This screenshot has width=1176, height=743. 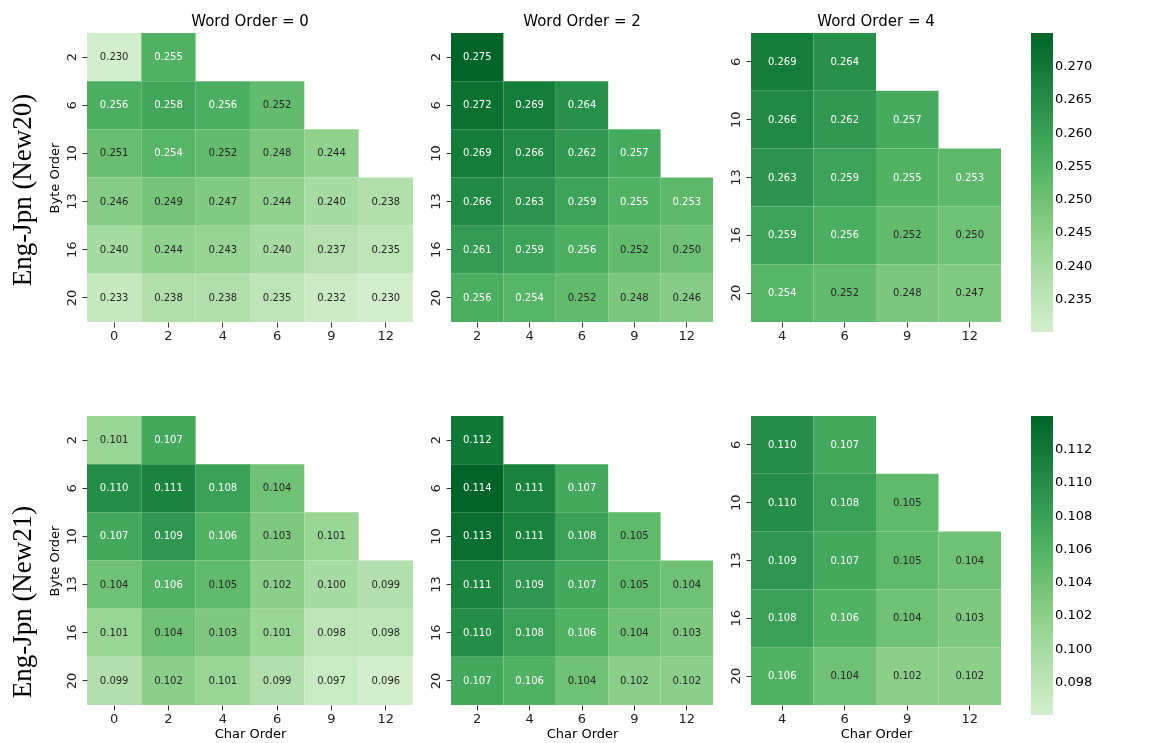 I want to click on data-label: 0.255, so click(x=634, y=201).